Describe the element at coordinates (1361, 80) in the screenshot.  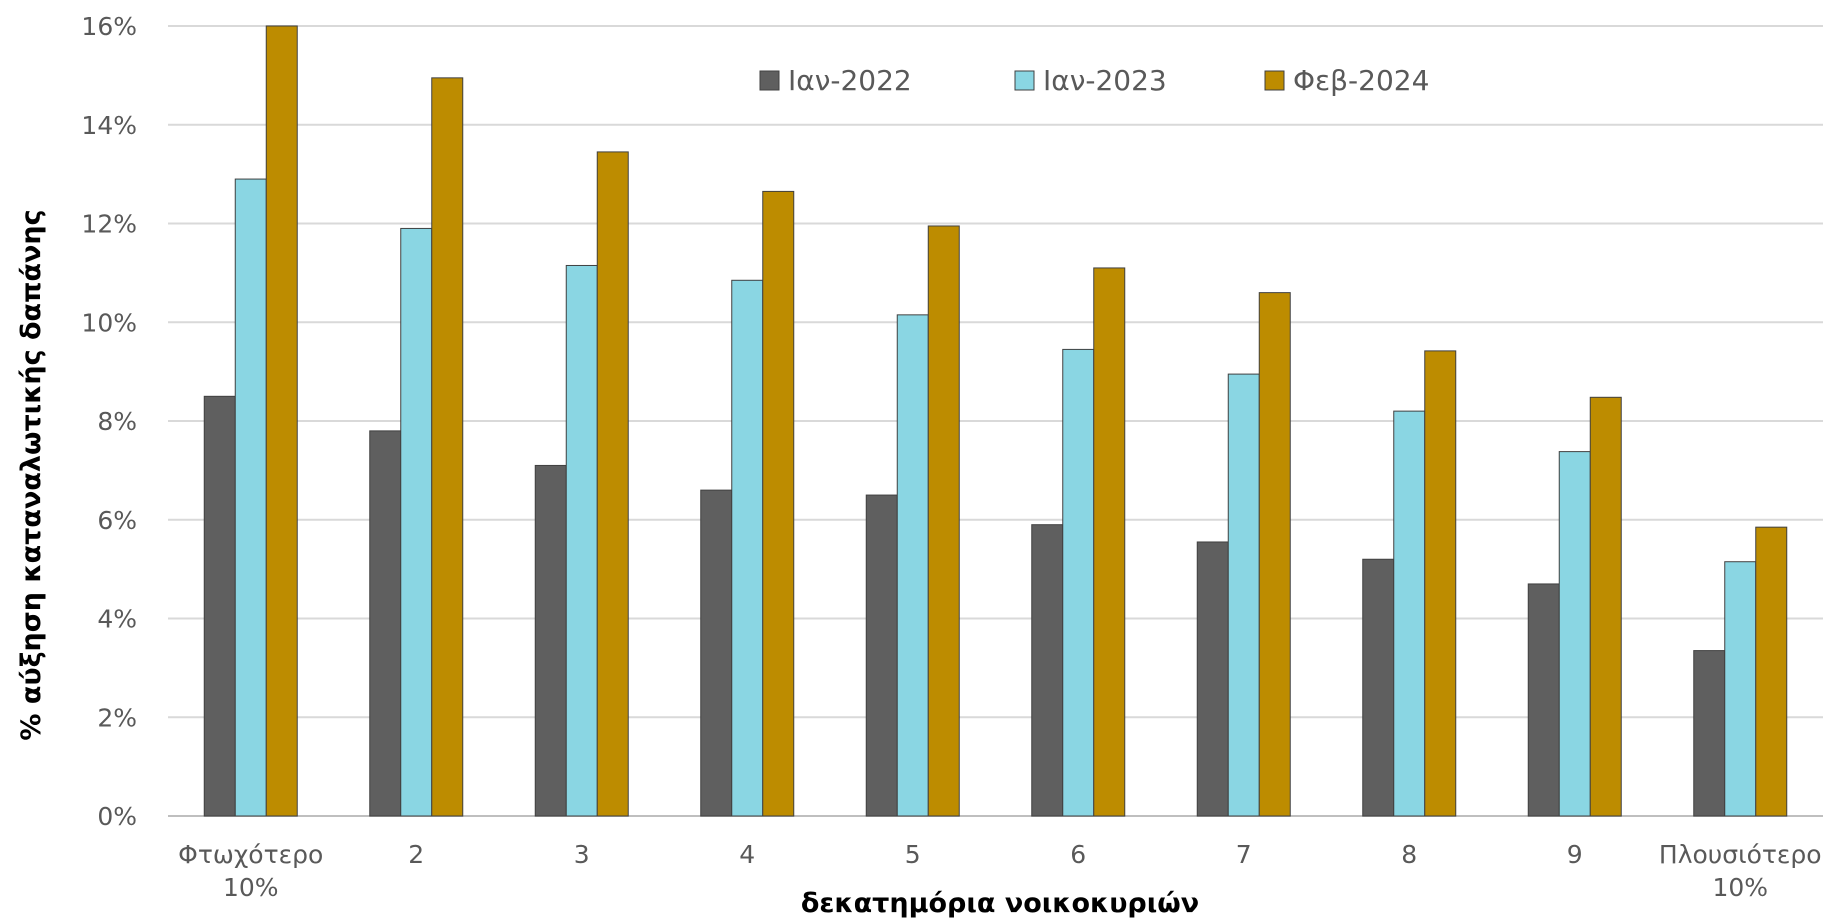
I see `legend-label: Φεβ-2024` at that location.